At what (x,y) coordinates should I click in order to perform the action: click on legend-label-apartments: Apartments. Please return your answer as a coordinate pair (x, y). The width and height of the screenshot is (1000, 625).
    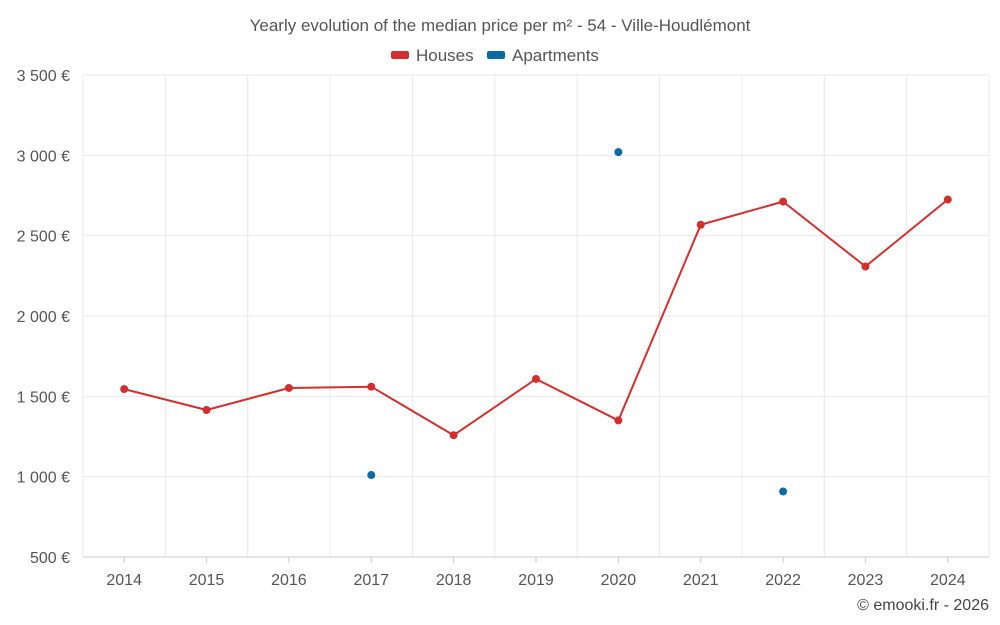
    Looking at the image, I should click on (555, 55).